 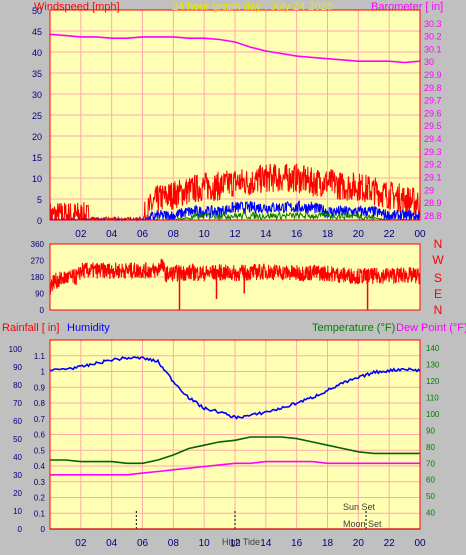 What do you see at coordinates (235, 543) in the screenshot?
I see `x-tick-label: 12` at bounding box center [235, 543].